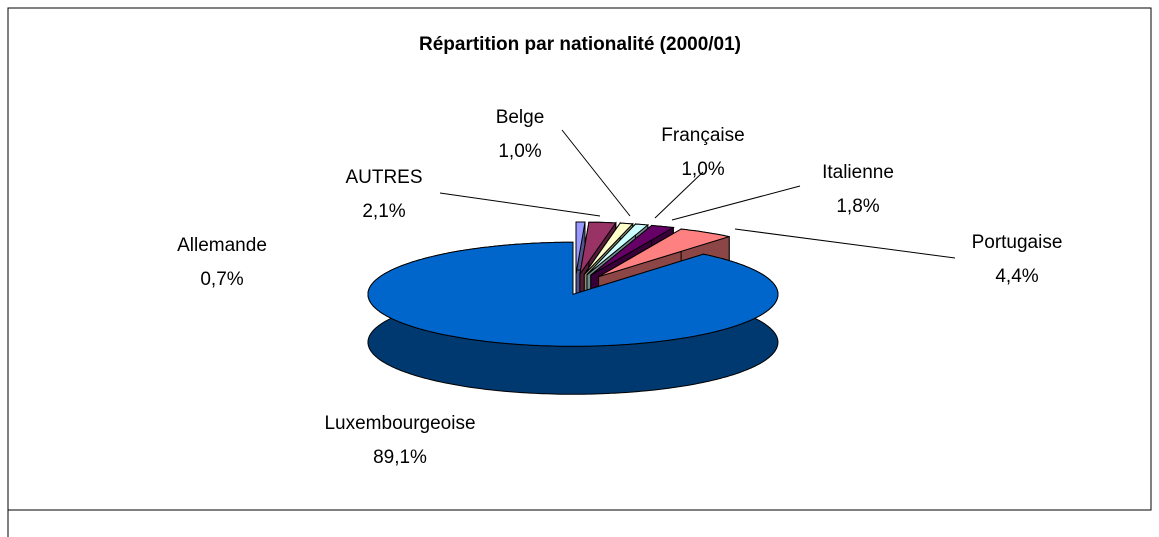  Describe the element at coordinates (400, 457) in the screenshot. I see `value-label: 89,1%` at that location.